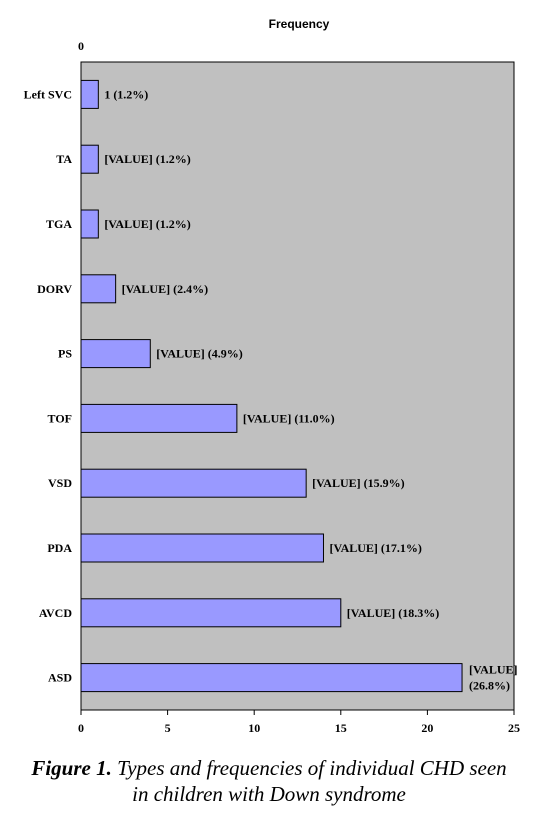  I want to click on data-label: [VALUE] (15.9%), so click(358, 483).